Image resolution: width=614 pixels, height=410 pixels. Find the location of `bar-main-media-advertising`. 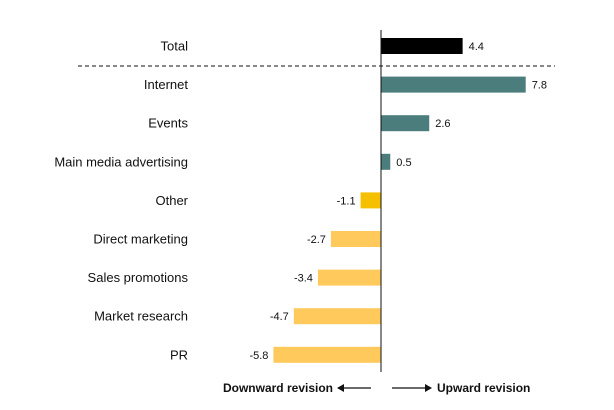

bar-main-media-advertising is located at coordinates (386, 161).